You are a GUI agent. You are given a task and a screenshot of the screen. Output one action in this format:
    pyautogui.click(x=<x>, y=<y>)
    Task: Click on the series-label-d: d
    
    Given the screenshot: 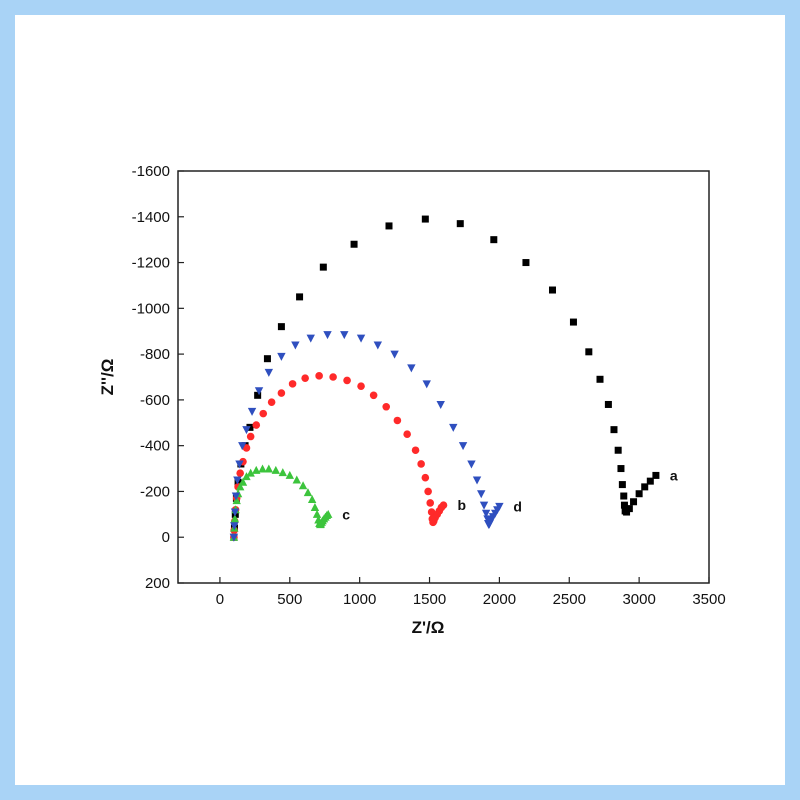 What is the action you would take?
    pyautogui.click(x=517, y=506)
    